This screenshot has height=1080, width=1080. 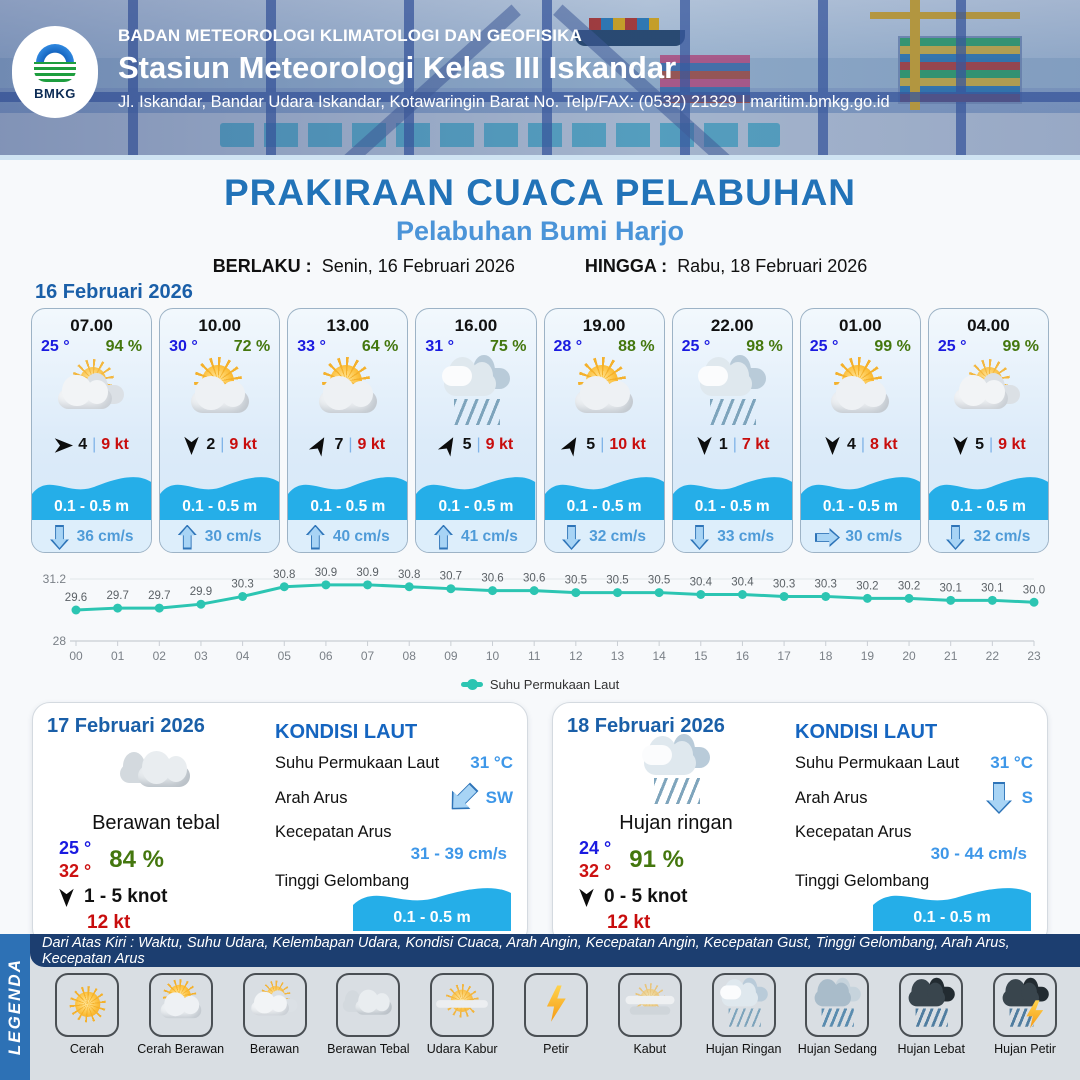 What do you see at coordinates (636, 346) in the screenshot?
I see `humidity: 88 %` at bounding box center [636, 346].